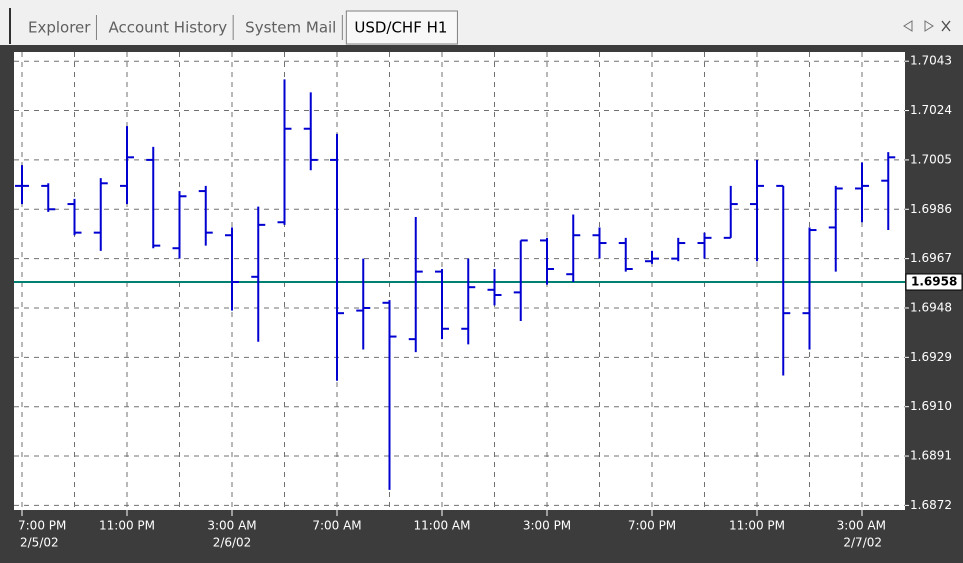  What do you see at coordinates (39, 543) in the screenshot?
I see `x-date-label: 2/5/02` at bounding box center [39, 543].